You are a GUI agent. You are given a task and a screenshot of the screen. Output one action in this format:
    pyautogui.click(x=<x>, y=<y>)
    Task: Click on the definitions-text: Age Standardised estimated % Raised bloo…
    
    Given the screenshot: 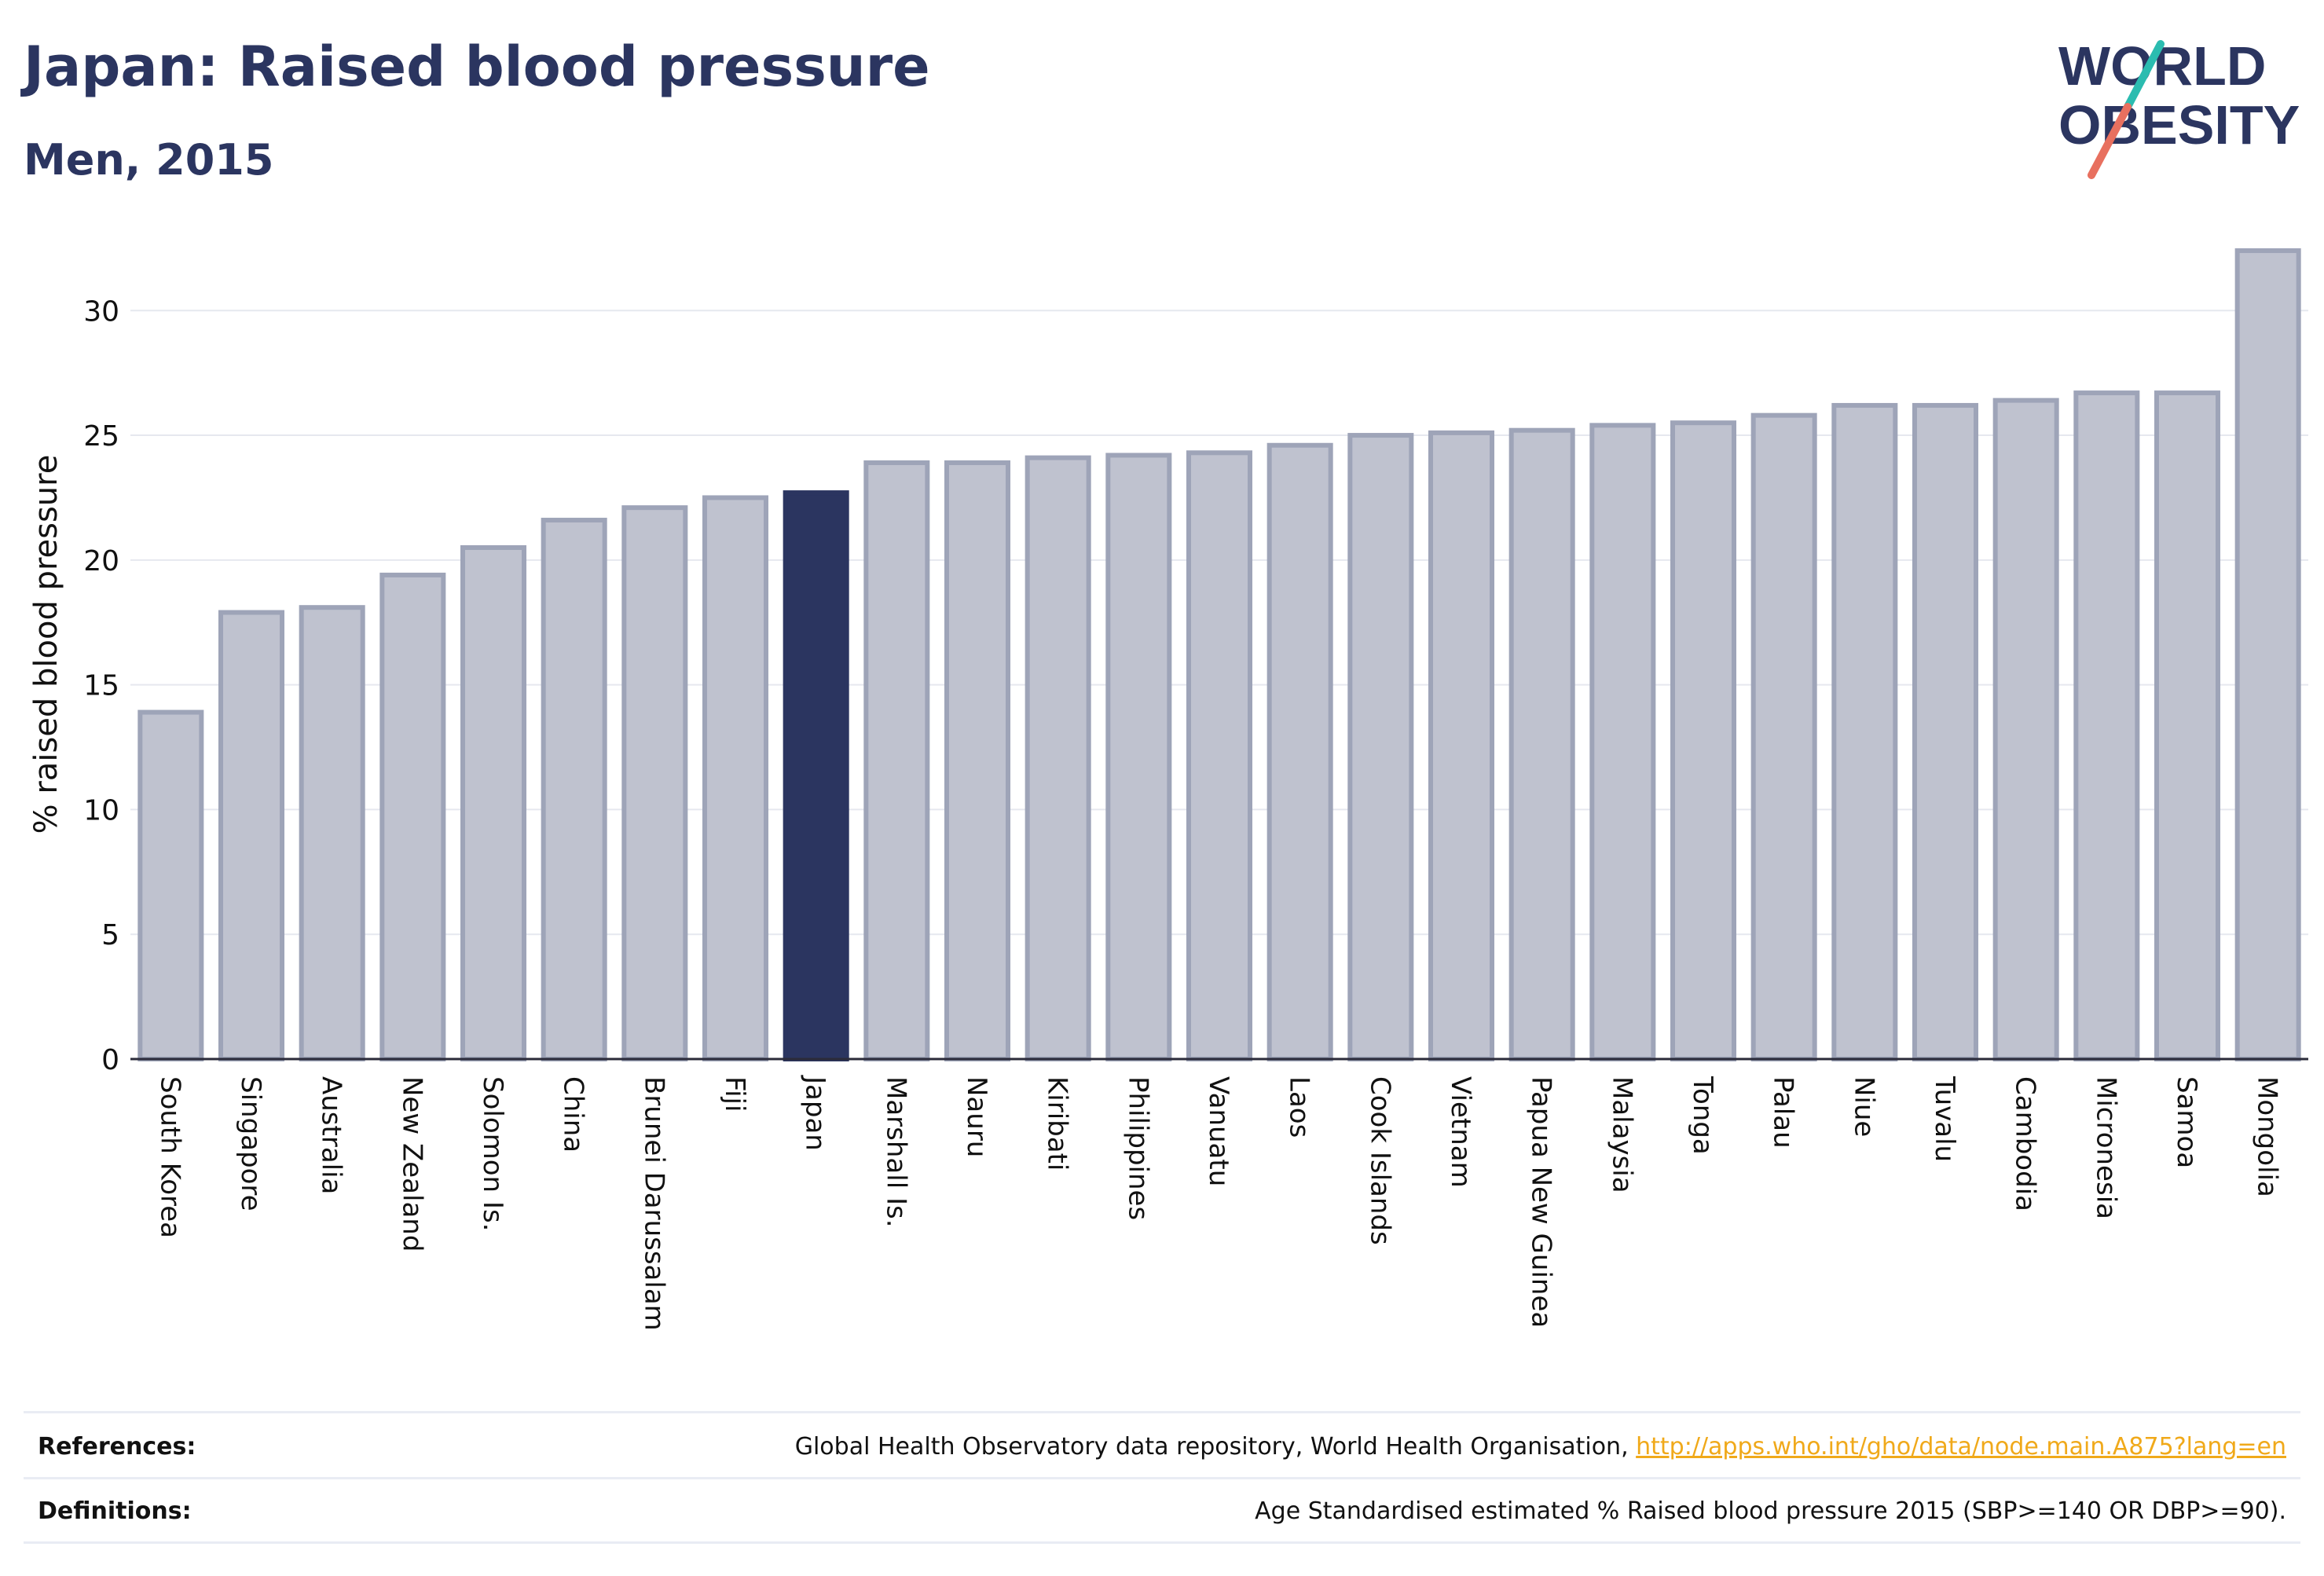 What is the action you would take?
    pyautogui.click(x=1770, y=1511)
    